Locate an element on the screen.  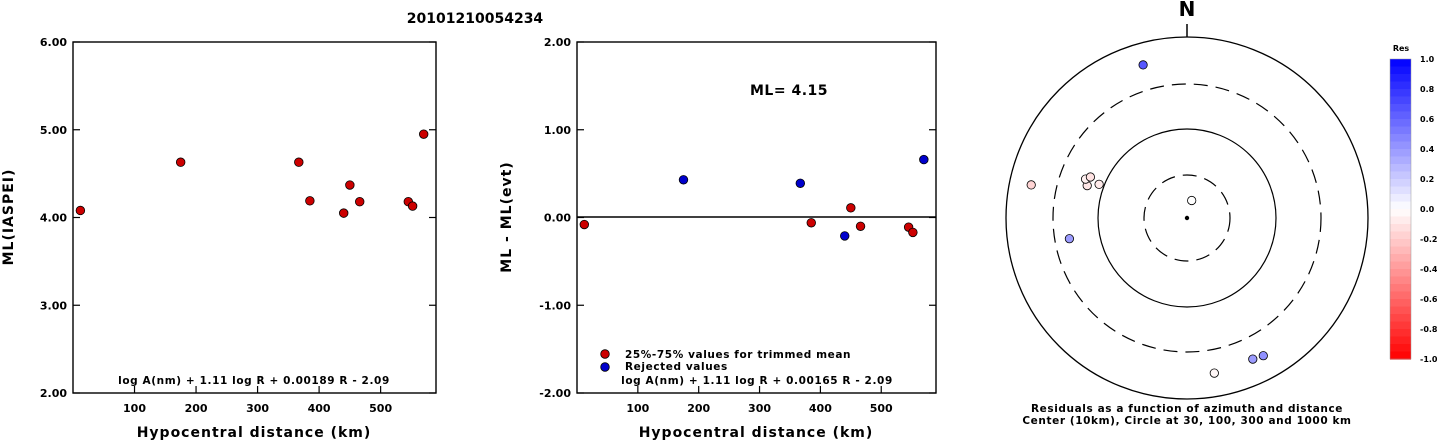
figure-title: 20101210054234 is located at coordinates (475, 19).